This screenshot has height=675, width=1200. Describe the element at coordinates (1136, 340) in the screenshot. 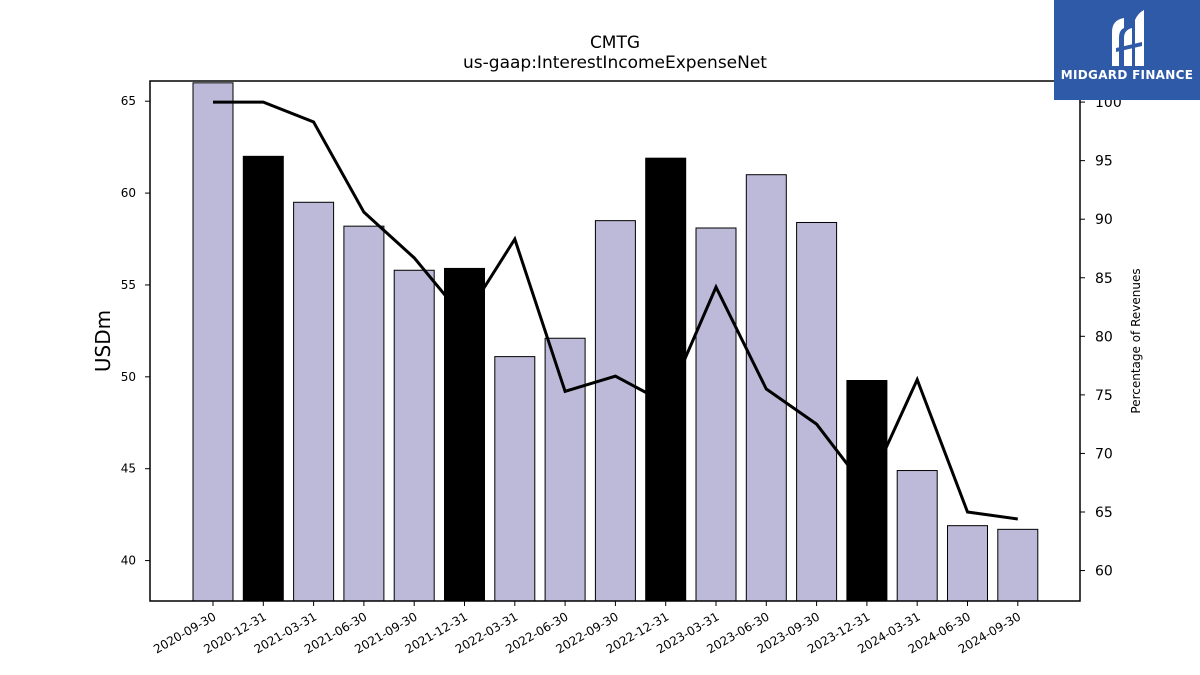

I see `y2-axis-label: Percentage of Revenues` at that location.